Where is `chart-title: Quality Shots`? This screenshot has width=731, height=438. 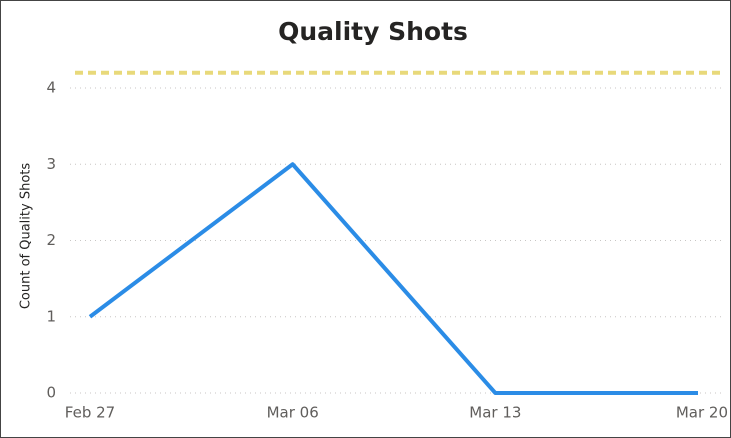
chart-title: Quality Shots is located at coordinates (373, 31).